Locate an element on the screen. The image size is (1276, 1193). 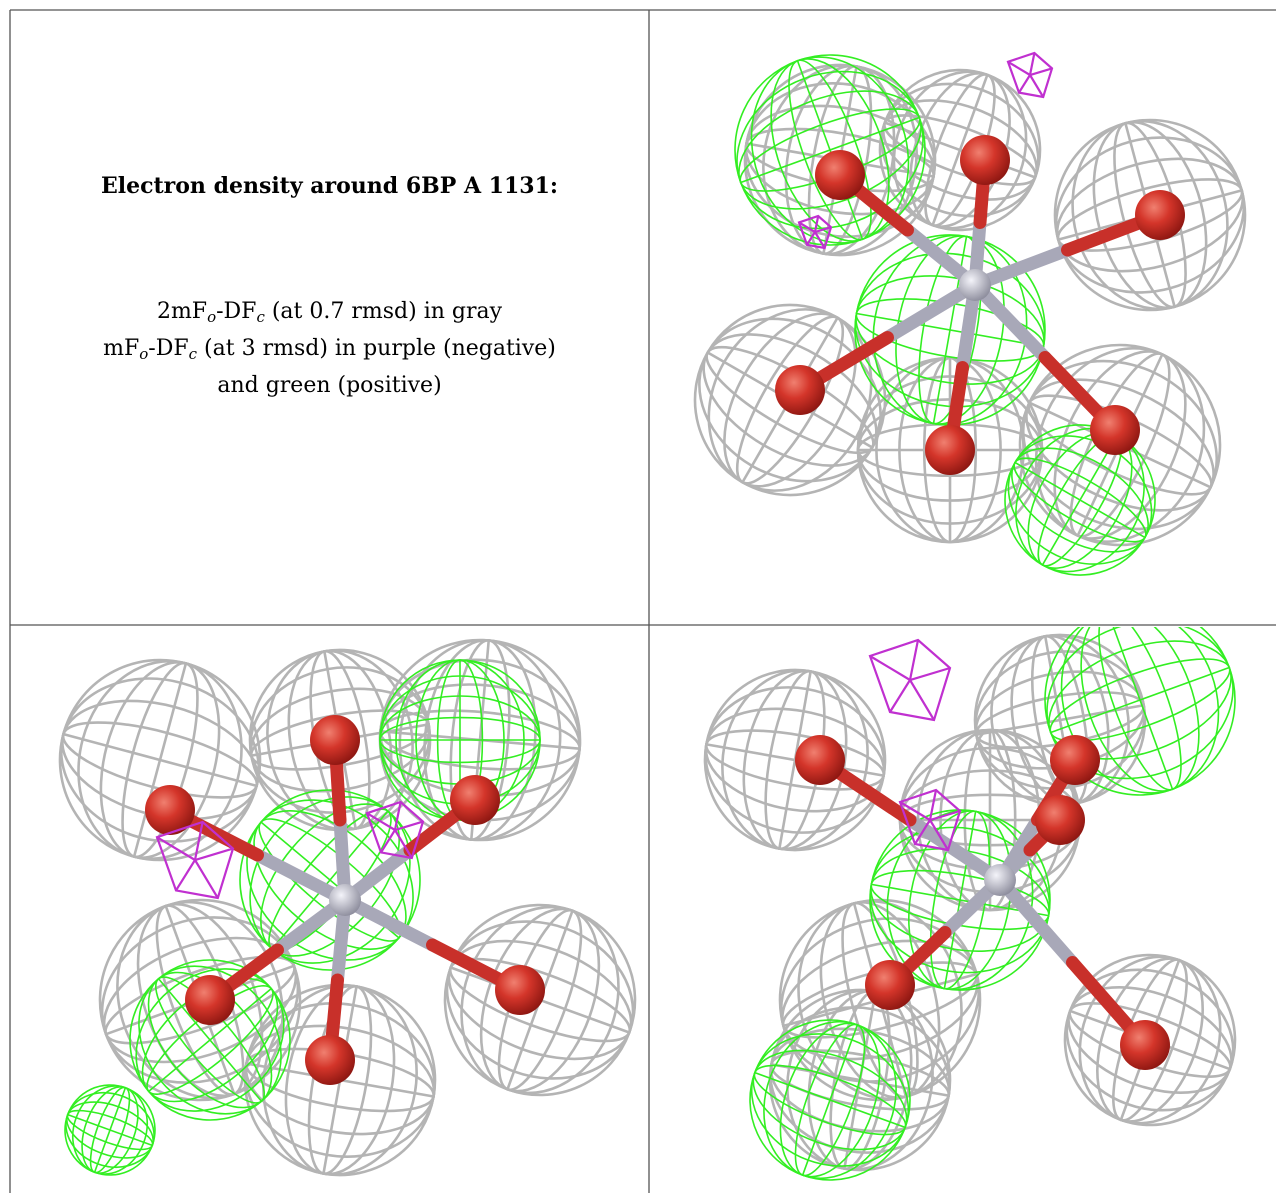
caption-text: and green (positive) is located at coordinates (329, 385).